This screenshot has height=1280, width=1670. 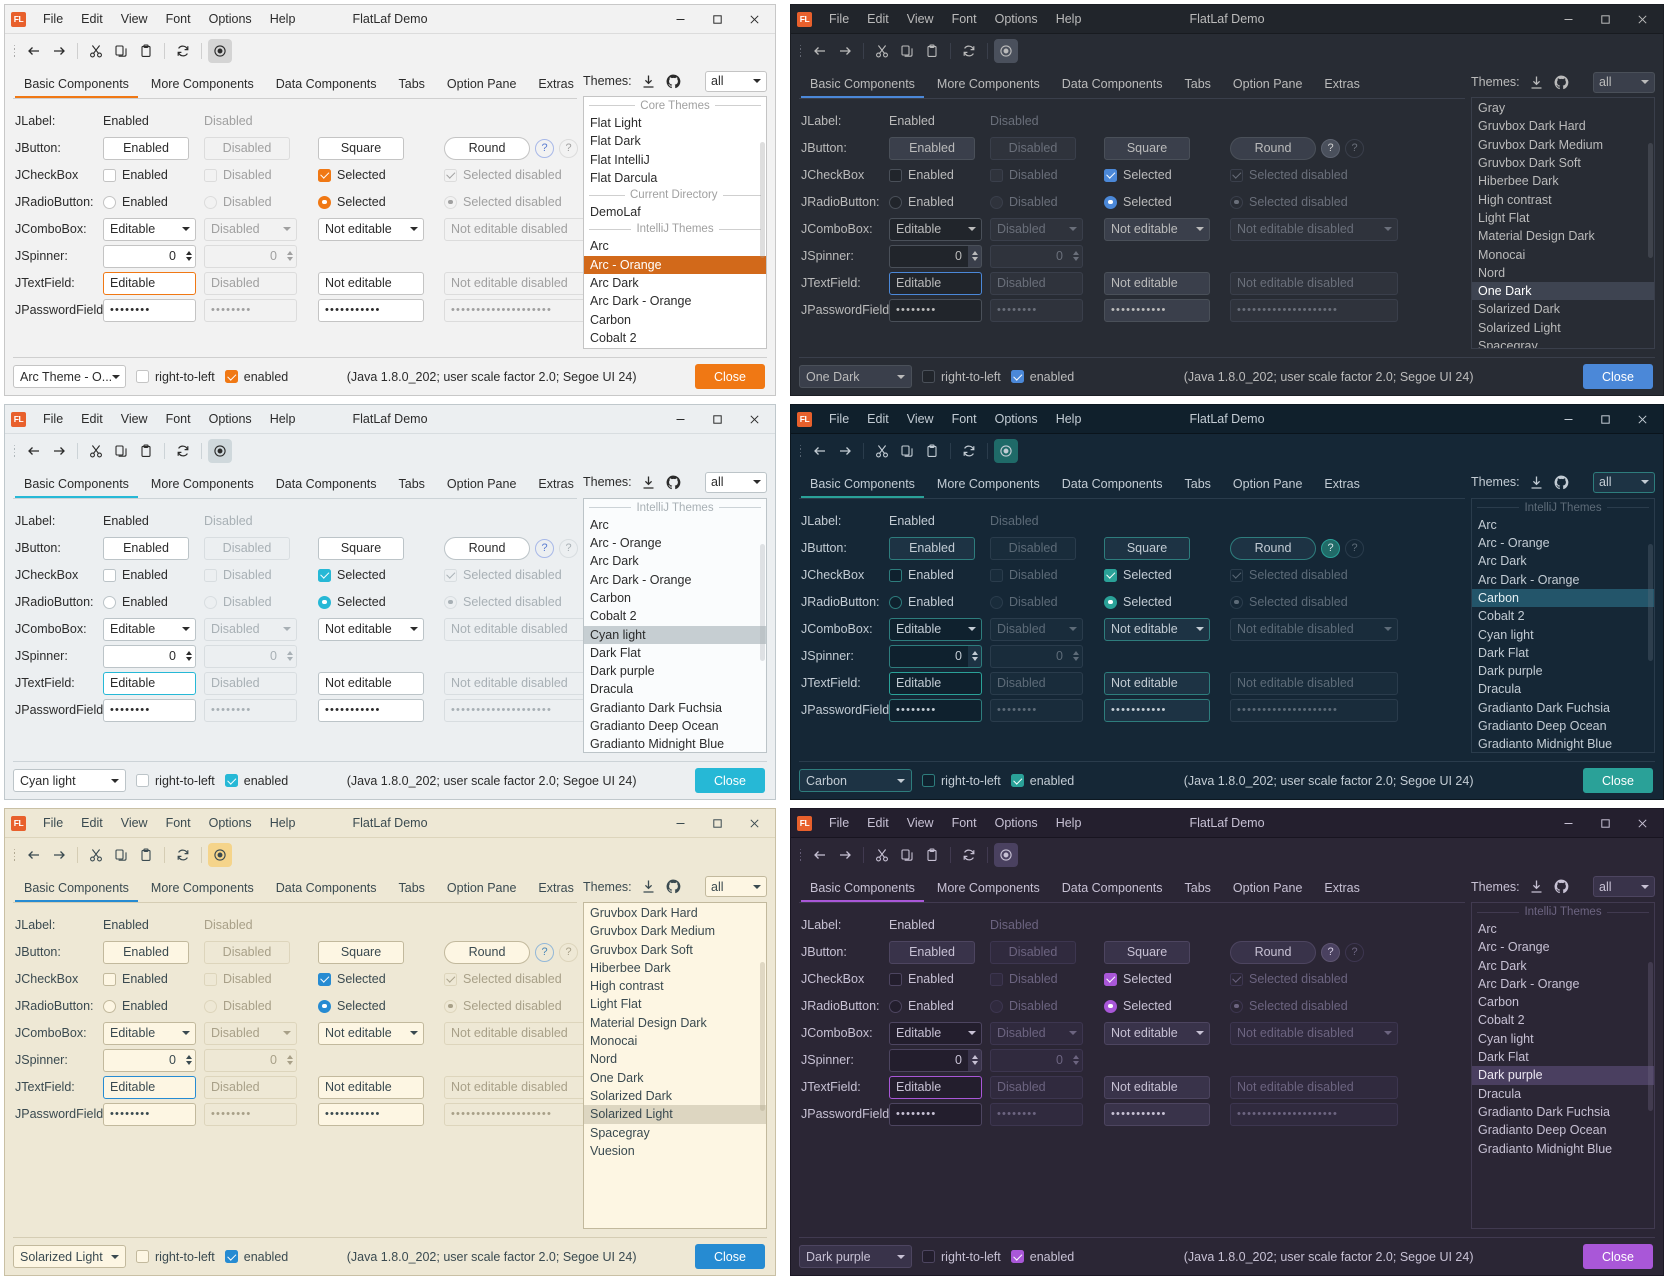 What do you see at coordinates (1532, 126) in the screenshot?
I see `theme-list-item: Gruvbox Dark Hard` at bounding box center [1532, 126].